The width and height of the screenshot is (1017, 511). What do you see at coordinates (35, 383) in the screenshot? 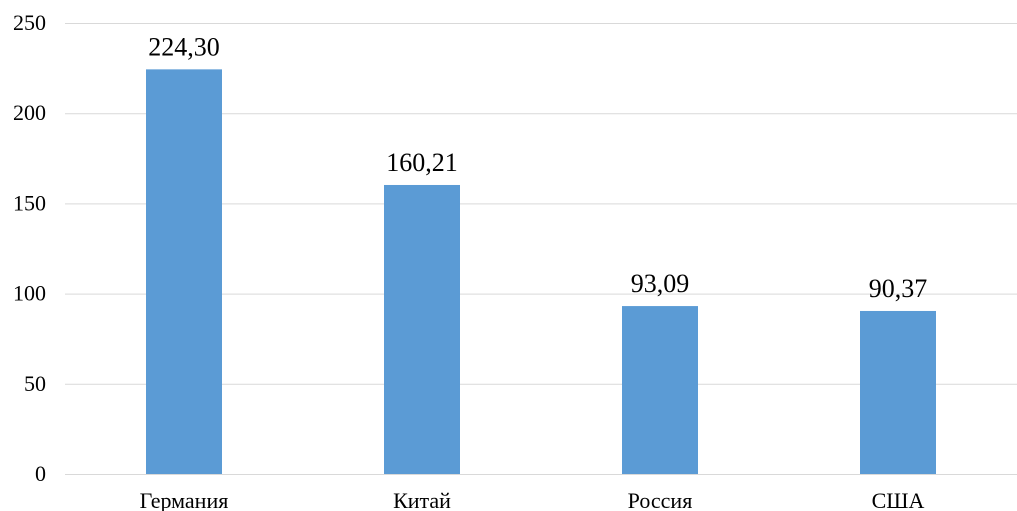
I see `y-tick-label: 50` at bounding box center [35, 383].